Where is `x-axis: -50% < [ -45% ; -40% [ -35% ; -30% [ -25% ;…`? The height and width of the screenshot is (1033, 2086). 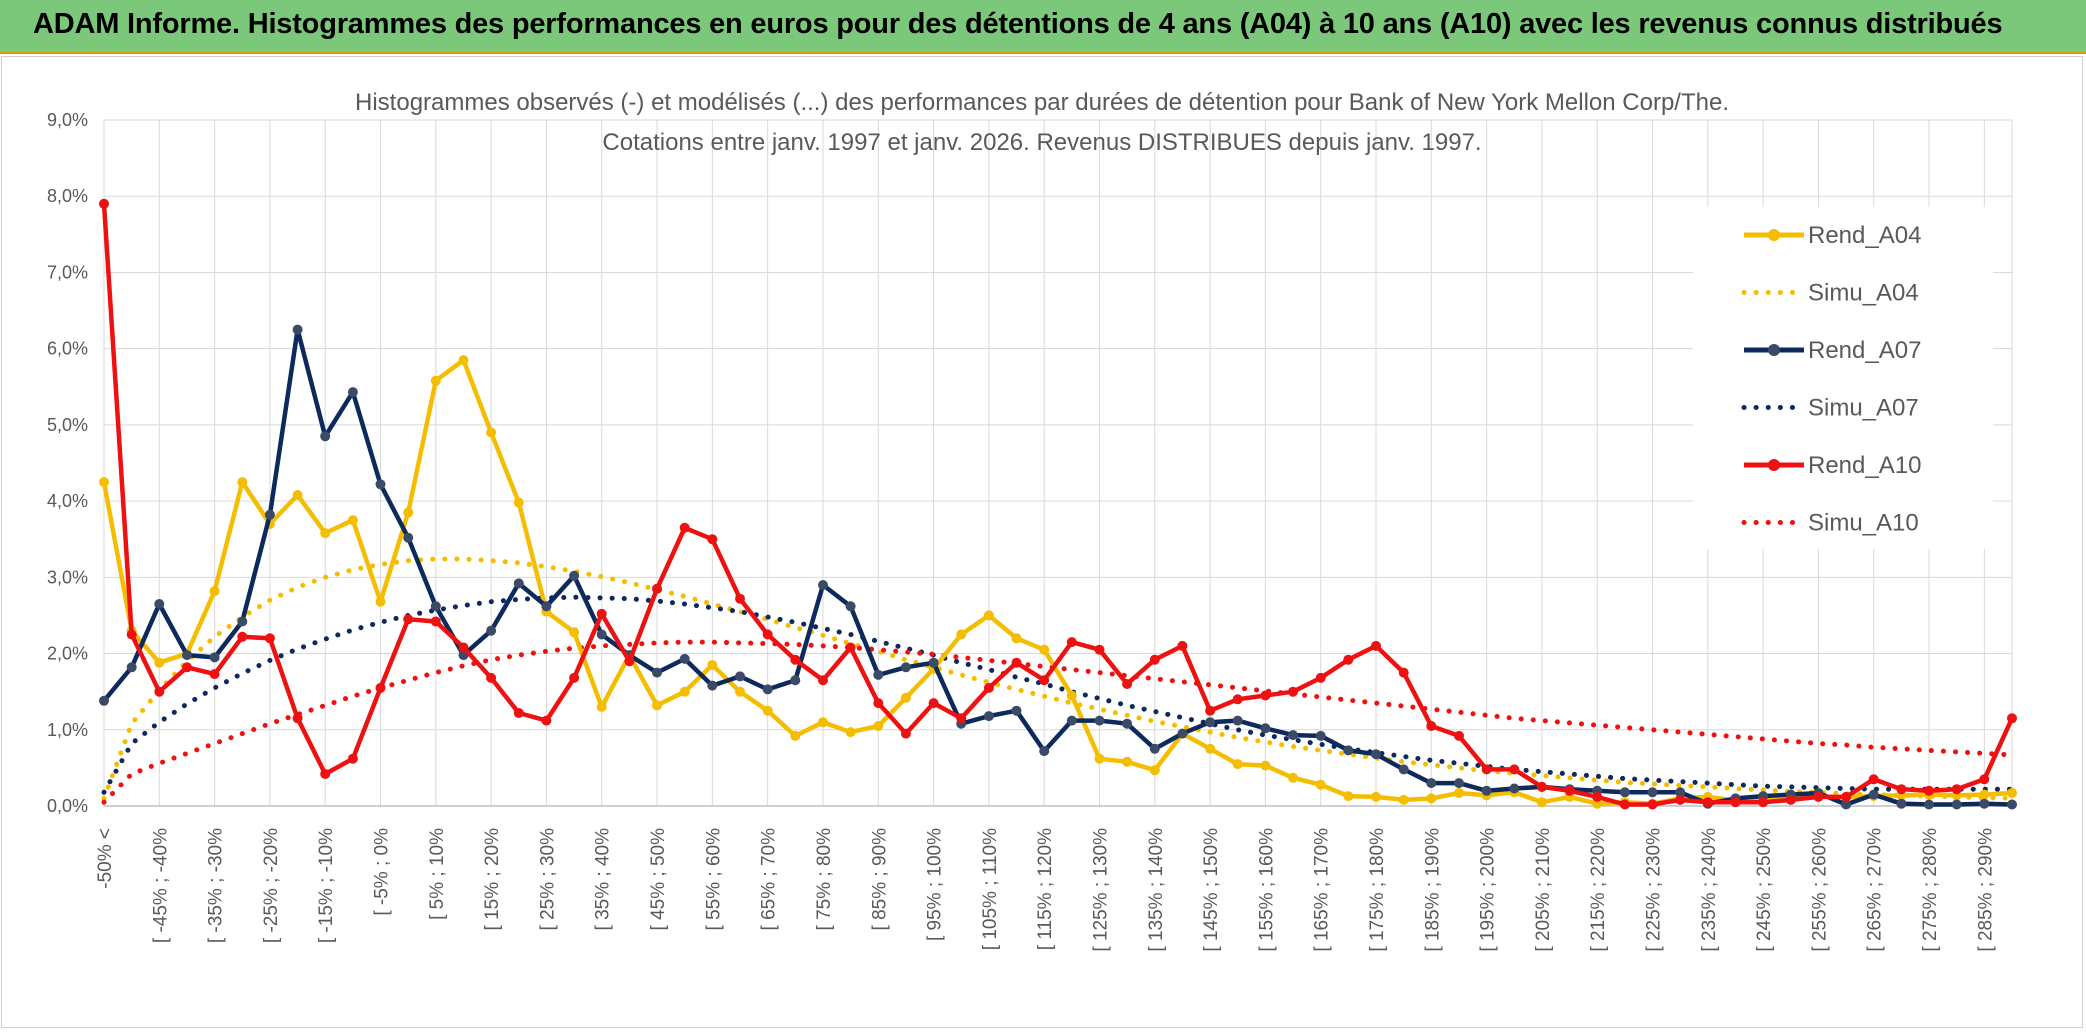 x-axis: -50% < [ -45% ; -40% [ -35% ; -30% [ -25% ;… is located at coordinates (1053, 878).